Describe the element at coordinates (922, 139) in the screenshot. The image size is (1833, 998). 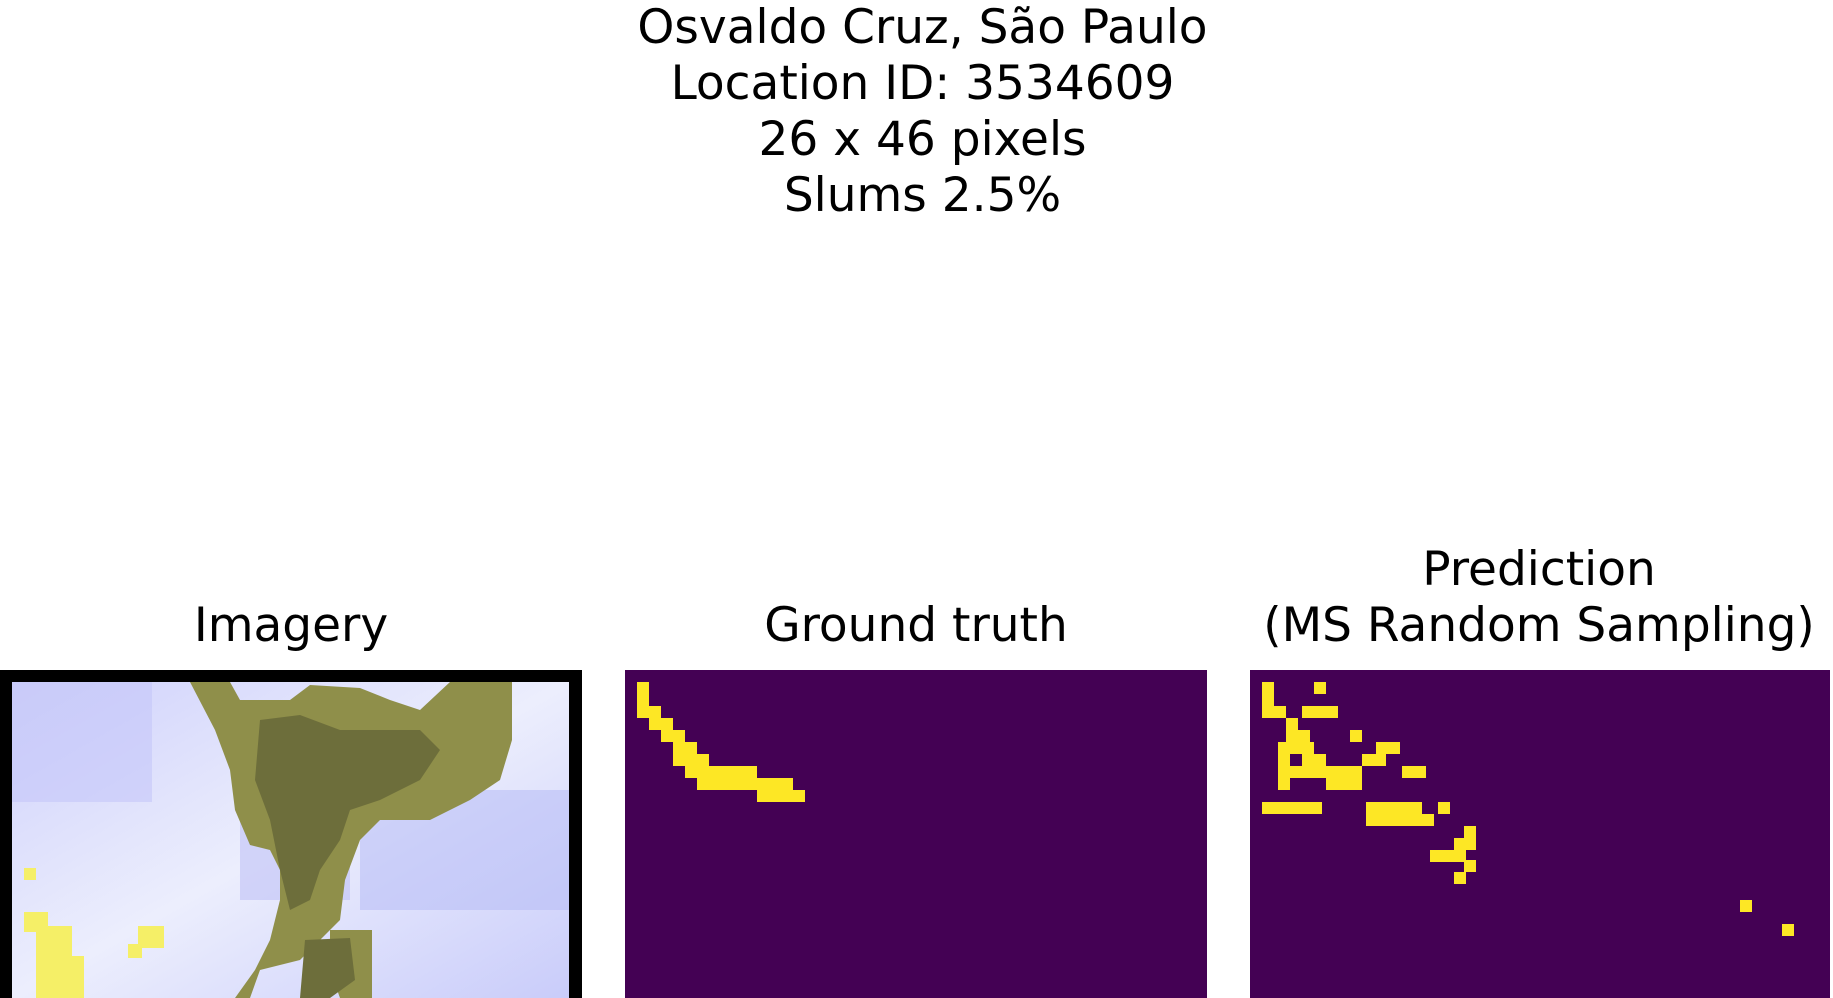
I see `image-dimensions: 26 x 46 pixels` at that location.